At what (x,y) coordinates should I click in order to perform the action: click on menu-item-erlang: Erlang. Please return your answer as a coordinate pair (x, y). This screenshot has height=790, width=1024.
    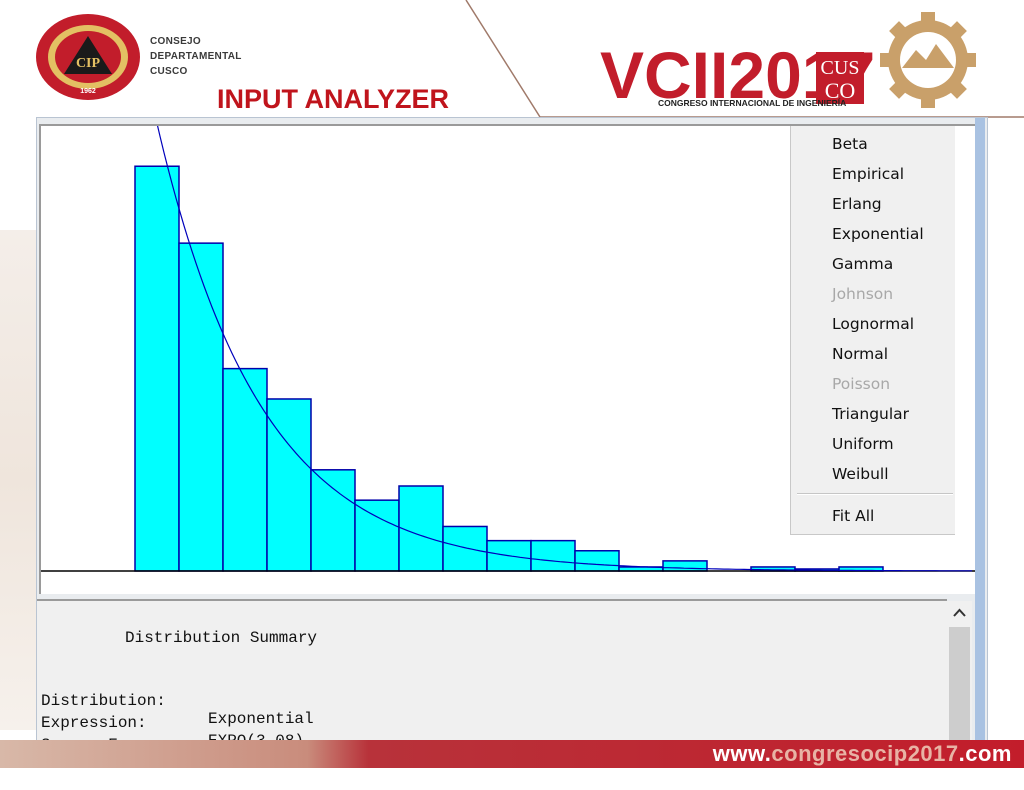
    Looking at the image, I should click on (857, 204).